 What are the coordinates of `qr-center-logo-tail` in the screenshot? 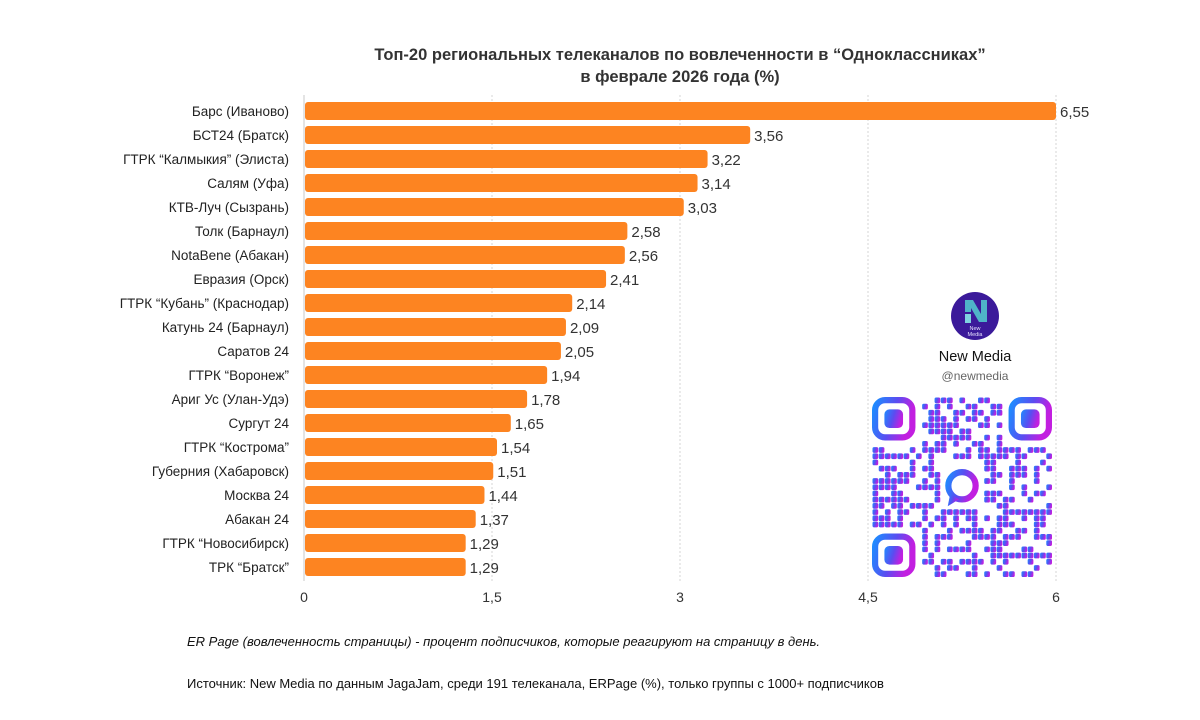 It's located at (953, 500).